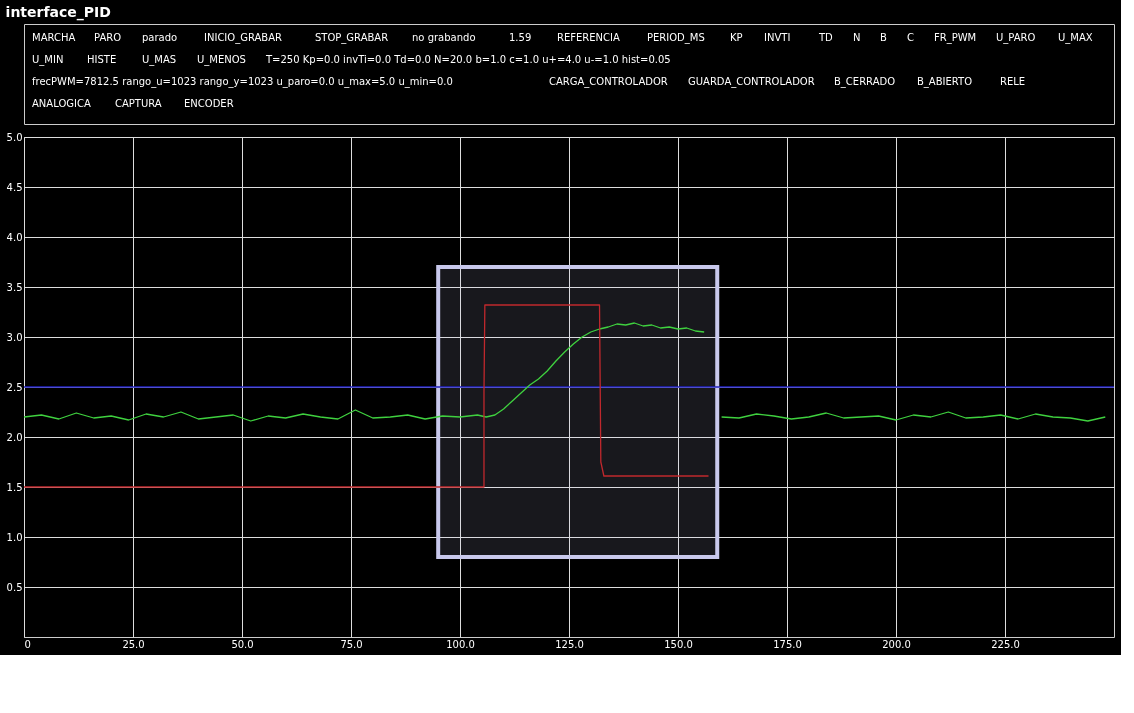 This screenshot has width=1134, height=713. Describe the element at coordinates (910, 37) in the screenshot. I see `text: C` at that location.